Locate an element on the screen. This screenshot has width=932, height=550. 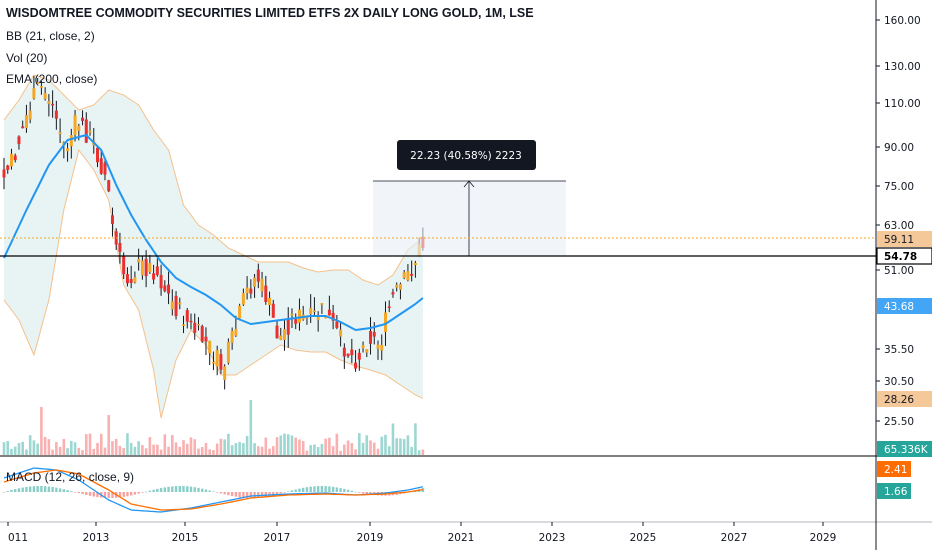
measure-tool: 22.23 (40.58%) 2223 is located at coordinates (469, 198).